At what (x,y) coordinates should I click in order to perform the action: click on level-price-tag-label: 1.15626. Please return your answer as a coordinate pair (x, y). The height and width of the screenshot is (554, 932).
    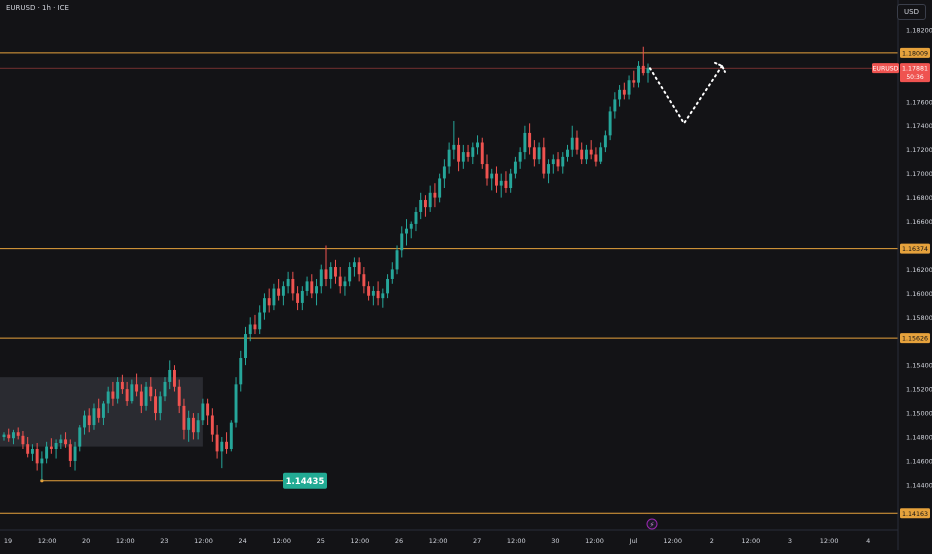
    Looking at the image, I should click on (915, 339).